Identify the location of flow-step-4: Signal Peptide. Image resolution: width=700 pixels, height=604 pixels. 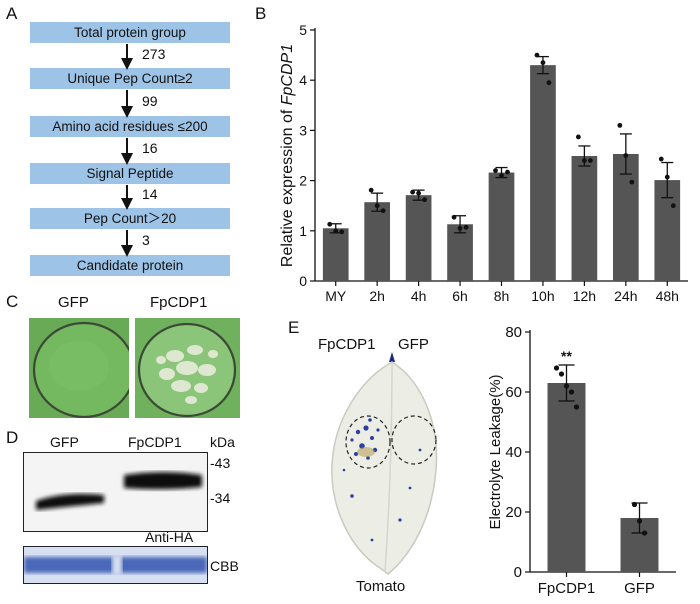
(130, 173).